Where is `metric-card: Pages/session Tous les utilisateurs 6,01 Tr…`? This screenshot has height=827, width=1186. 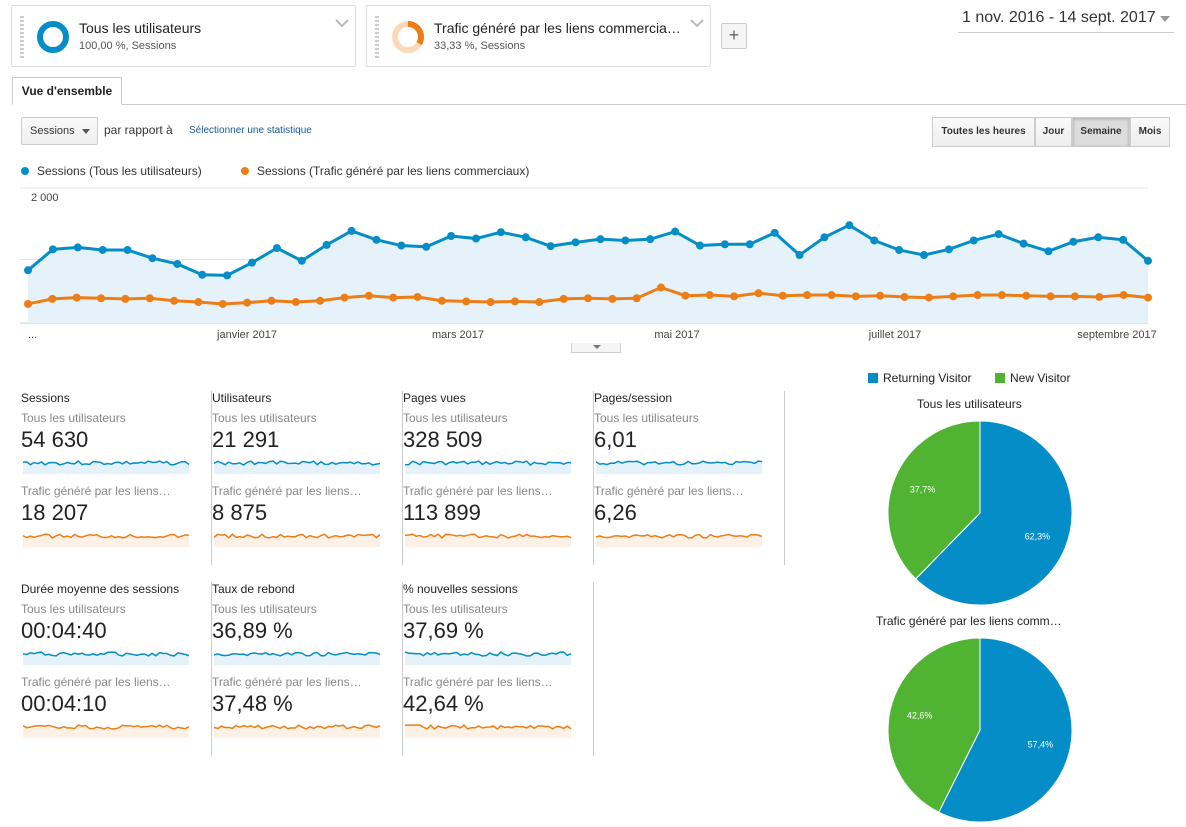 metric-card: Pages/session Tous les utilisateurs 6,01 Tr… is located at coordinates (689, 478).